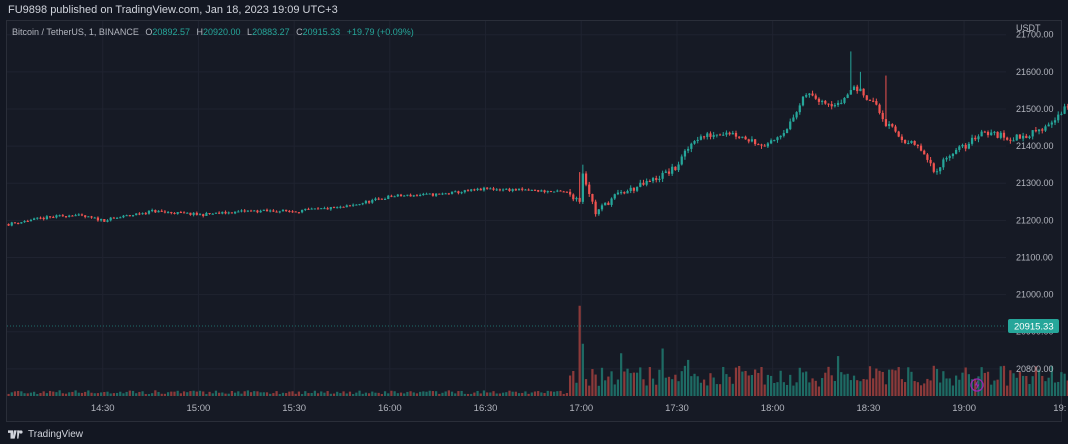  Describe the element at coordinates (321, 32) in the screenshot. I see `close-value: 20915.33` at that location.